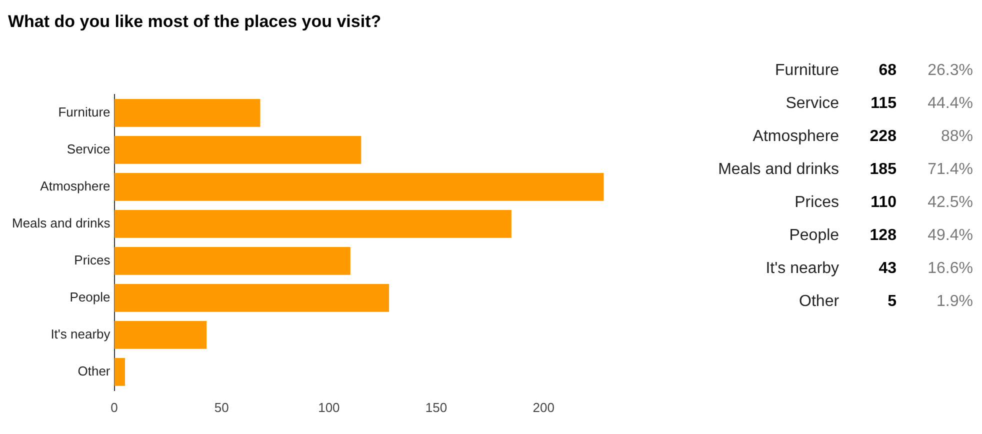 The image size is (982, 434). I want to click on text: 49.4%, so click(950, 236).